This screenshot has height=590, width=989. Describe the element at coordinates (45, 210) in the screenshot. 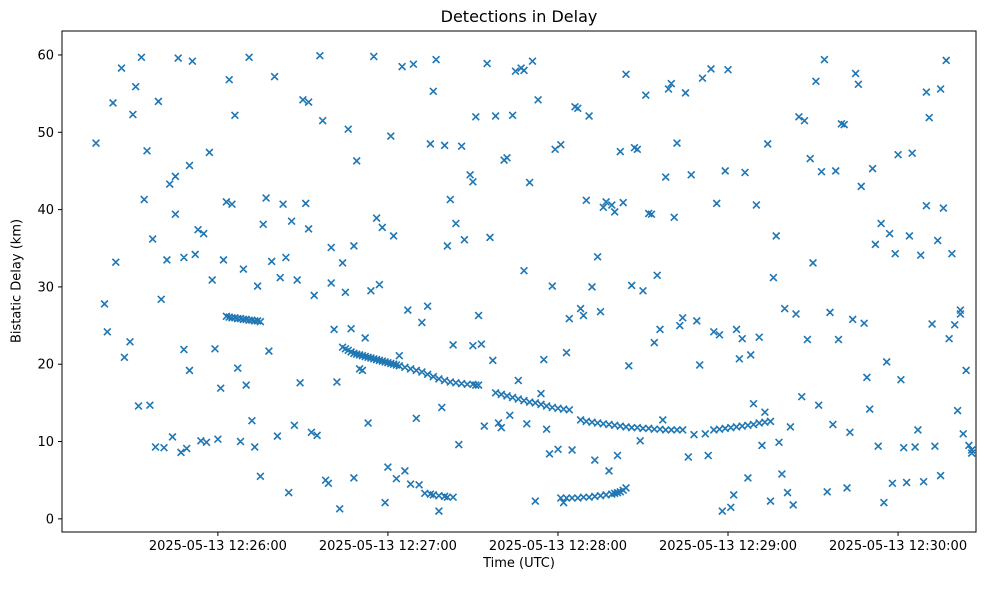

I see `y-tick-label: 40` at that location.